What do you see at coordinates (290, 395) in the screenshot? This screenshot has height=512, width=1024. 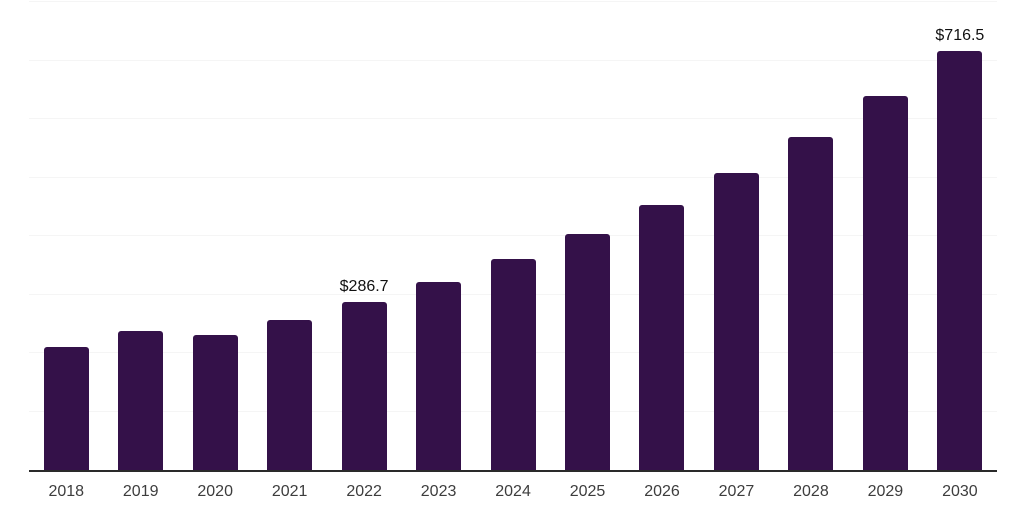 I see `bar-2021` at bounding box center [290, 395].